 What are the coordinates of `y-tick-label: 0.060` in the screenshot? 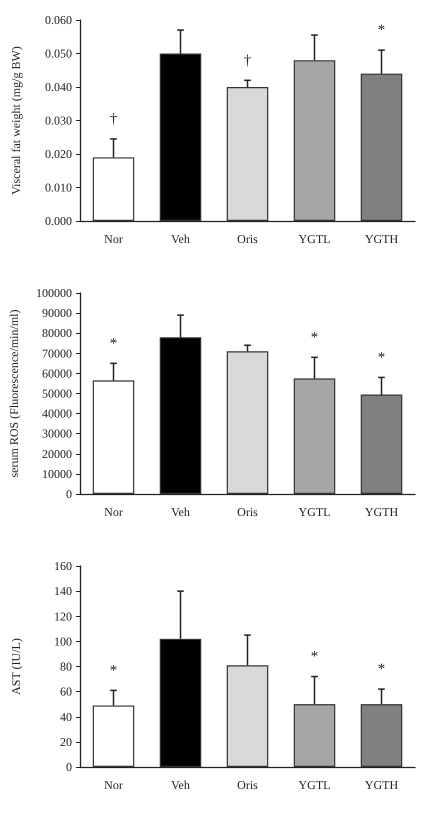 It's located at (58, 20).